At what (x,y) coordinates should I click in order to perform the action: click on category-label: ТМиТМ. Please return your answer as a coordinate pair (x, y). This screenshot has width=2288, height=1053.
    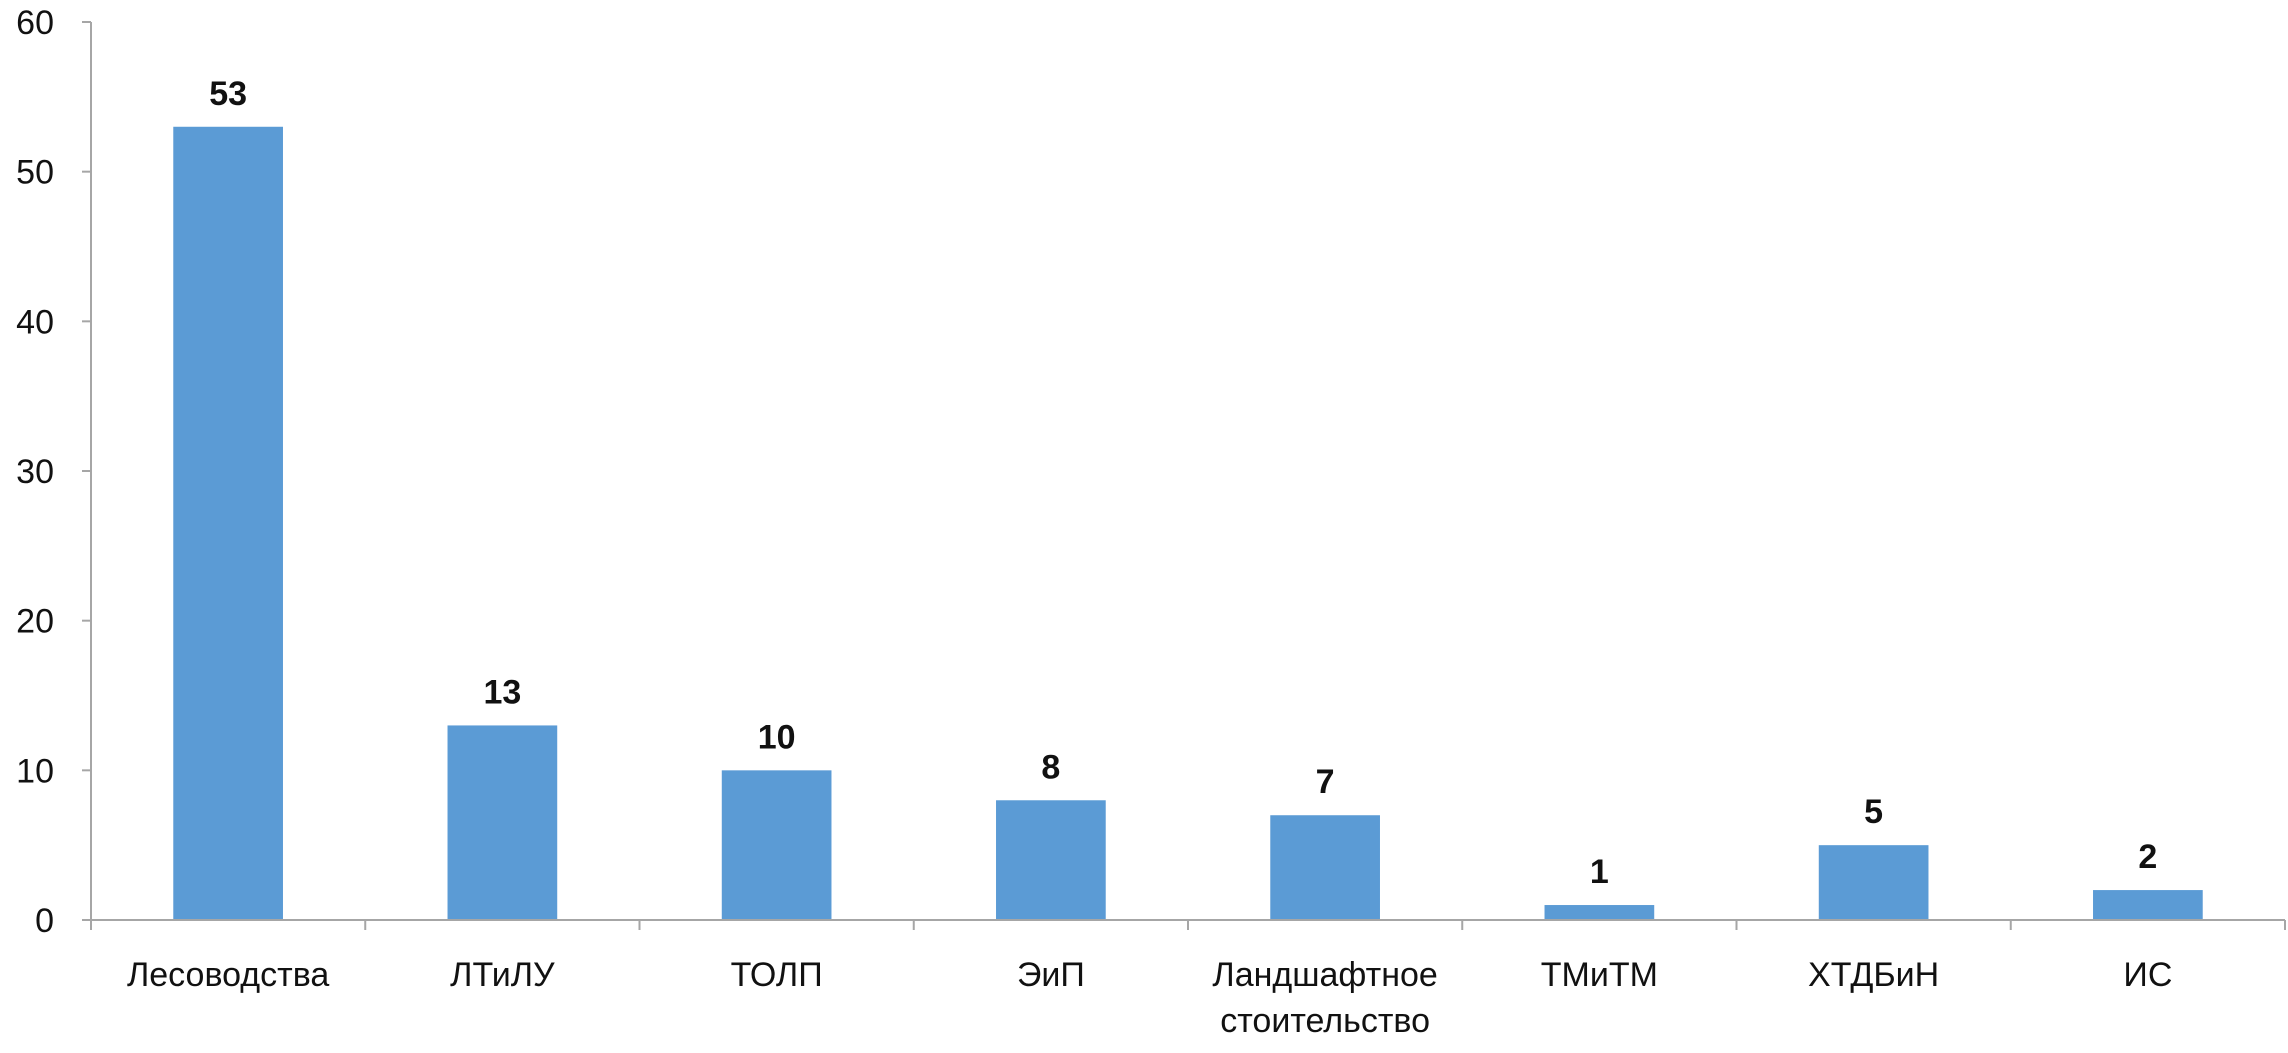
    Looking at the image, I should click on (1599, 975).